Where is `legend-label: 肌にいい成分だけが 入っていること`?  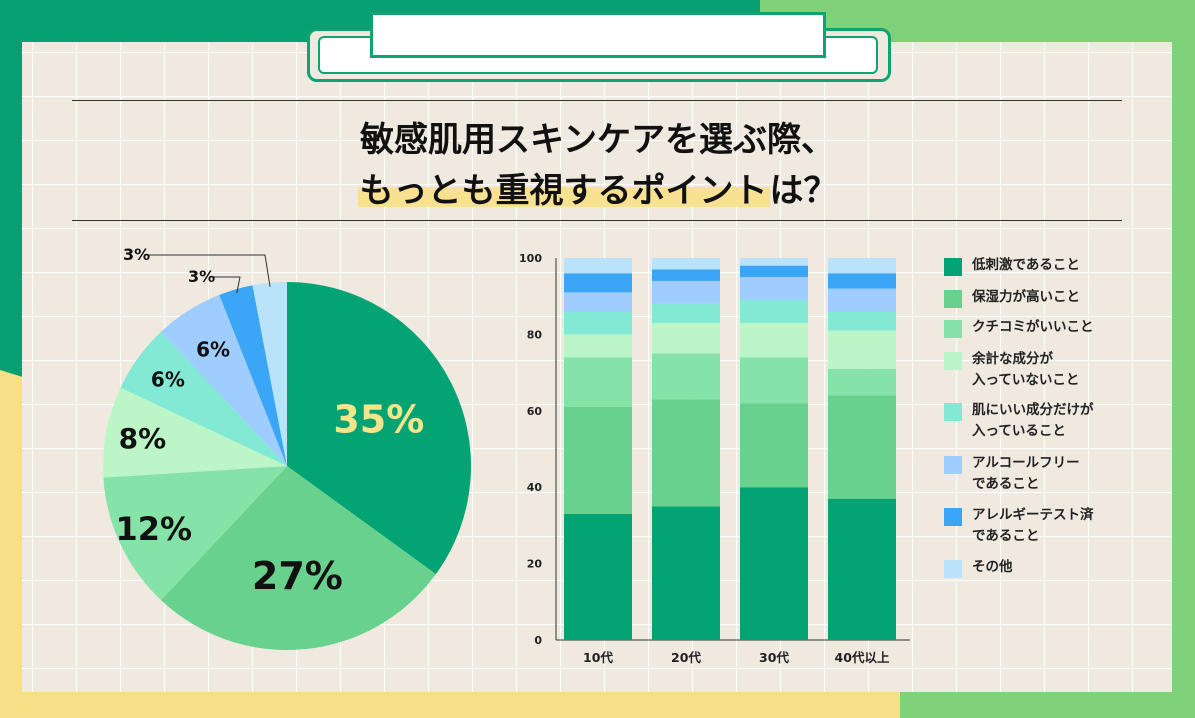
legend-label: 肌にいい成分だけが 入っていること is located at coordinates (1033, 420).